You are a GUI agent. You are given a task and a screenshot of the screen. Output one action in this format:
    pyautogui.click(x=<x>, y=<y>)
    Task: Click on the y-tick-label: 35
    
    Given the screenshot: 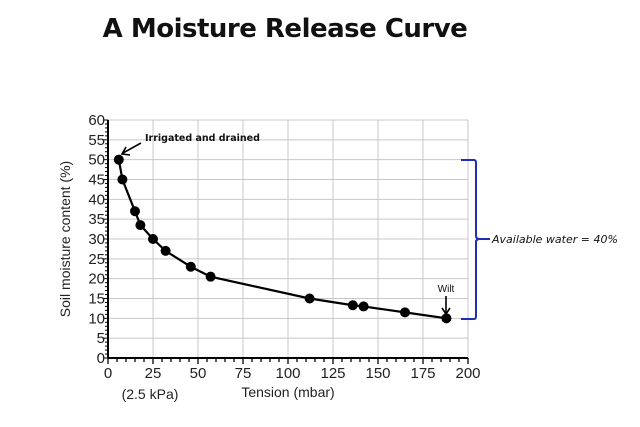 What is the action you would take?
    pyautogui.click(x=96, y=219)
    